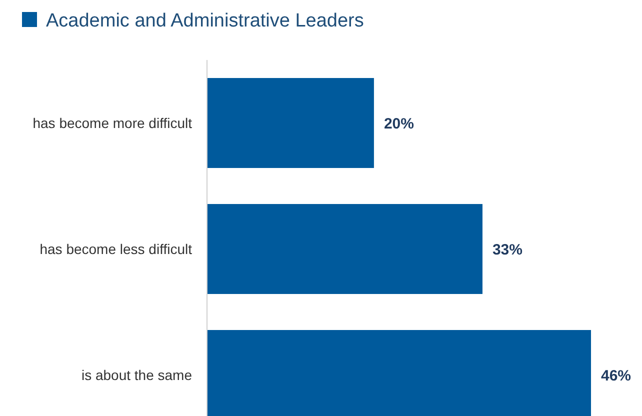  I want to click on y-tick-label: has become more difficult, so click(112, 122).